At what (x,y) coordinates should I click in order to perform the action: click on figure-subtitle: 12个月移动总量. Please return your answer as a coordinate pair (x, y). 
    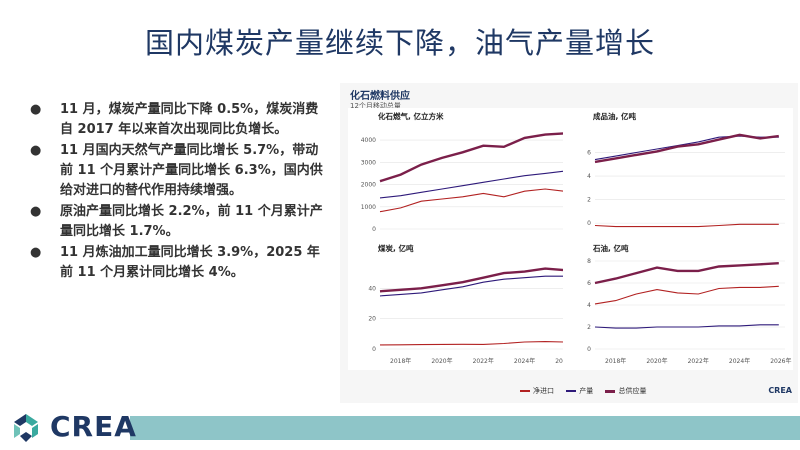
    Looking at the image, I should click on (375, 106).